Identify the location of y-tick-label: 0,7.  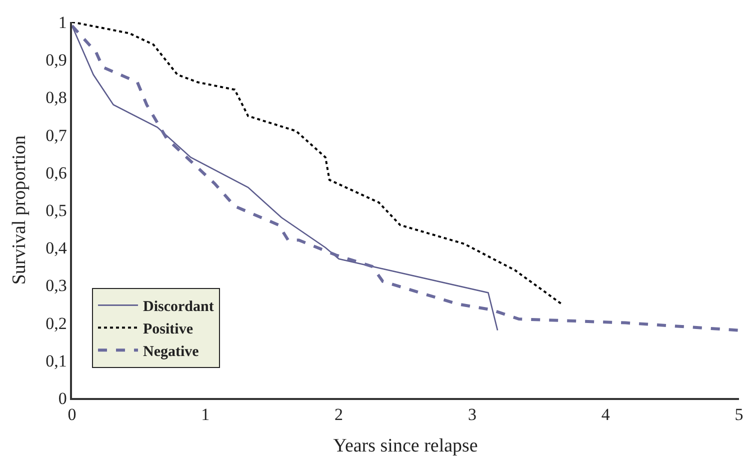
(57, 135).